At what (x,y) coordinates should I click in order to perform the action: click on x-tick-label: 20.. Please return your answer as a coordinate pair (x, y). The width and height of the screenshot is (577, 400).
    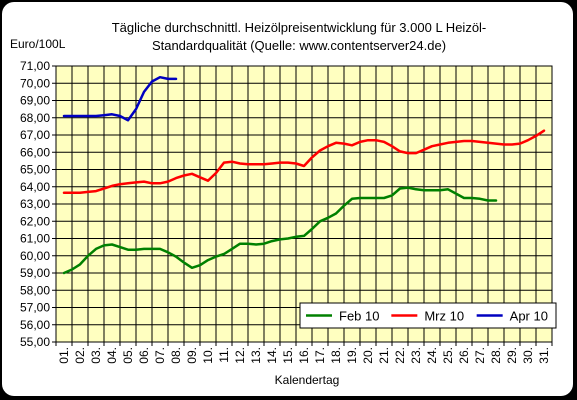
    Looking at the image, I should click on (368, 355).